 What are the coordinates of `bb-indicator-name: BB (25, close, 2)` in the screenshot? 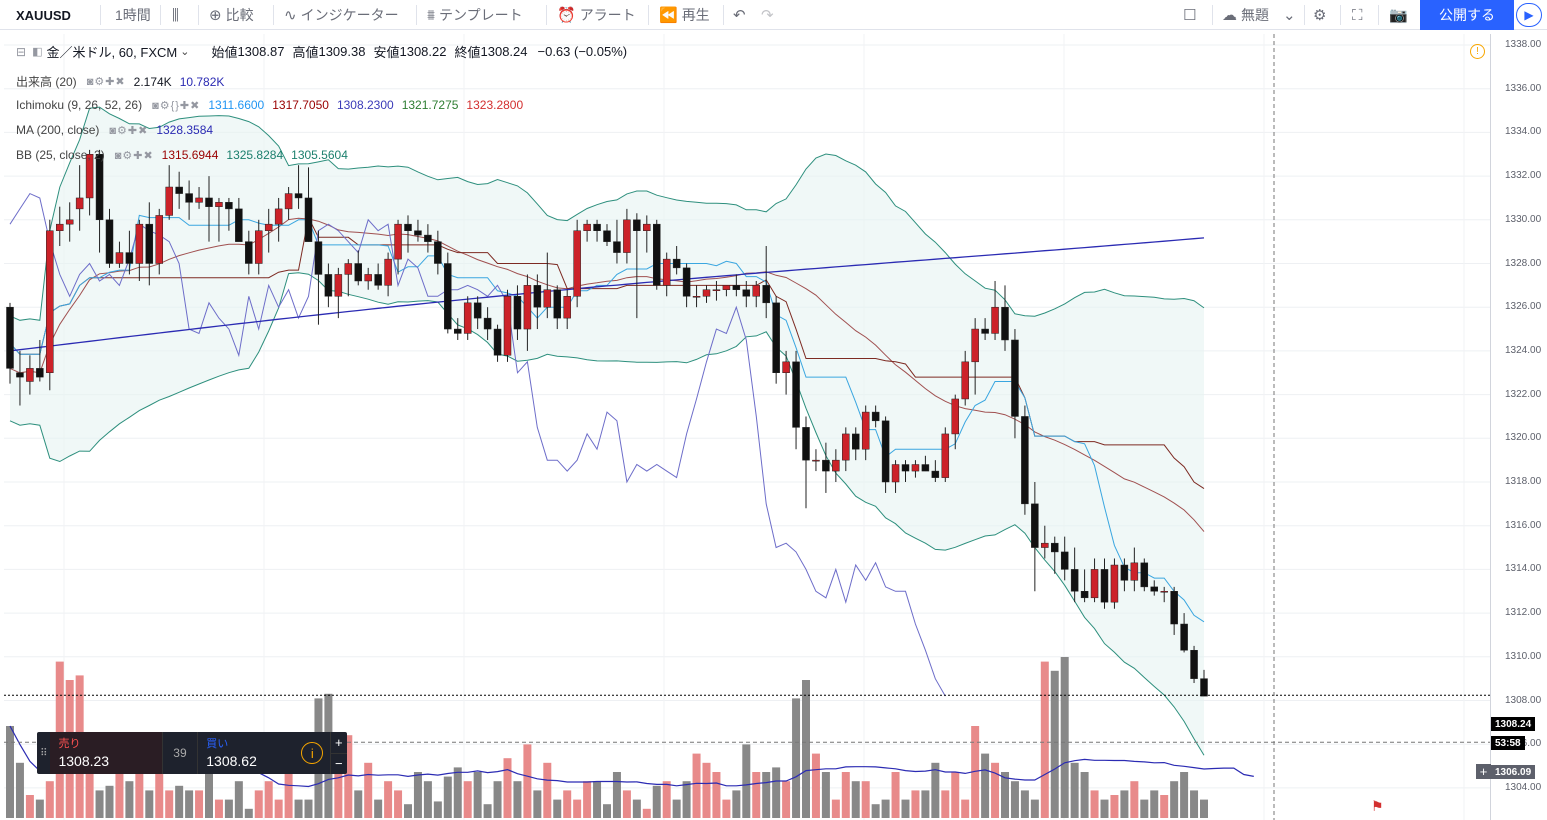 It's located at (60, 155).